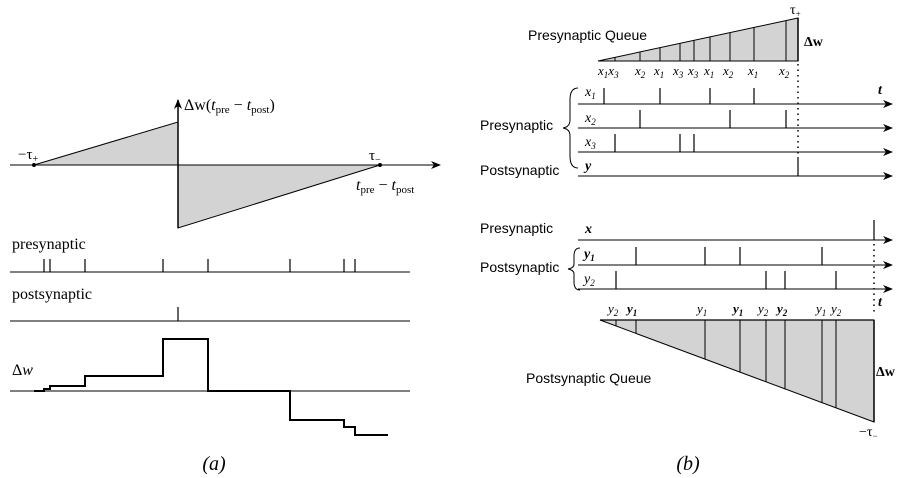 This screenshot has height=478, width=899. Describe the element at coordinates (868, 433) in the screenshot. I see `neg-tau-minus-label: −τ−` at that location.